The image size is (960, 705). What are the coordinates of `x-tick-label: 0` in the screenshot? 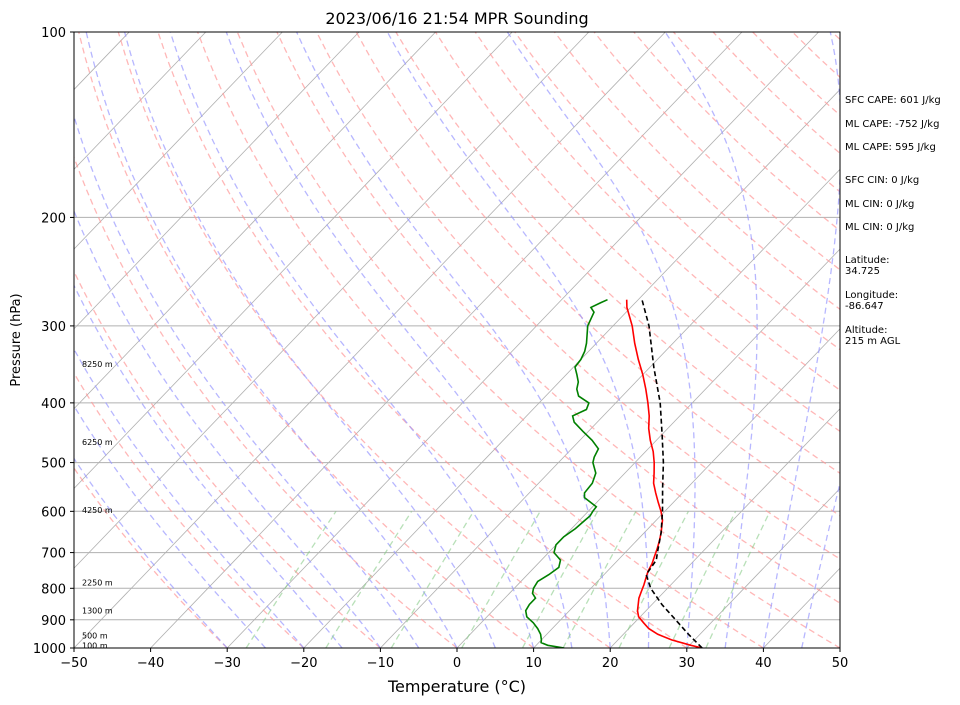 It's located at (457, 663).